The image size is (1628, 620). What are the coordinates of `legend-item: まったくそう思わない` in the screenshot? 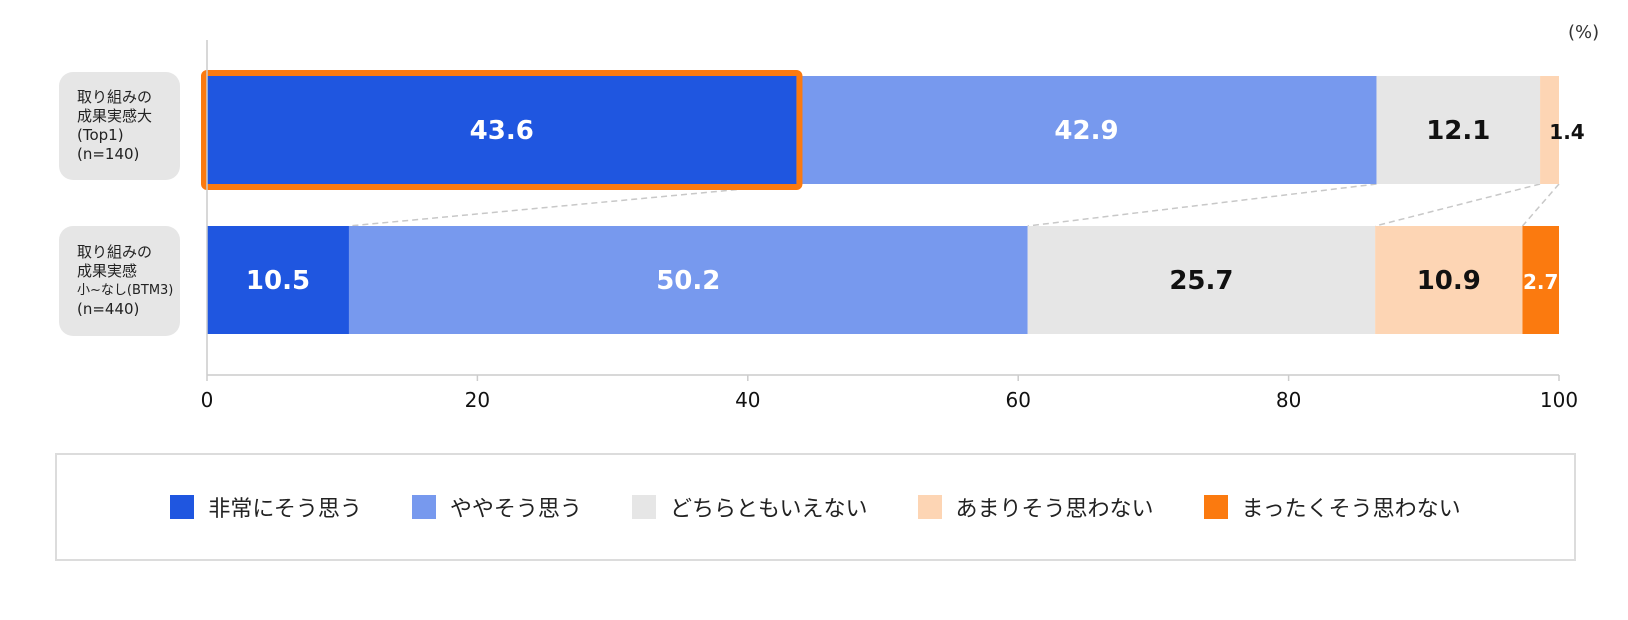 It's located at (1332, 507).